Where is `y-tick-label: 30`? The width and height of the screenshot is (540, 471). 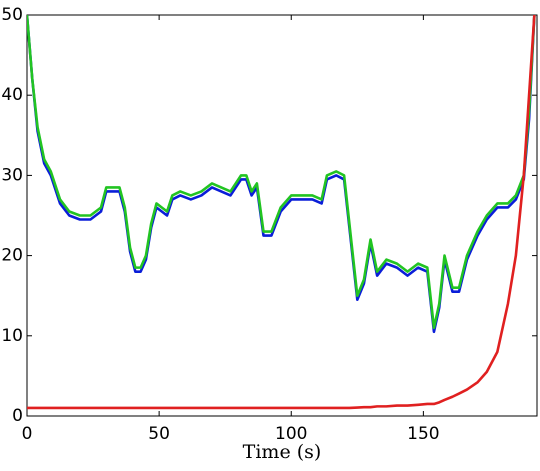 y-tick-label: 30 is located at coordinates (12, 175).